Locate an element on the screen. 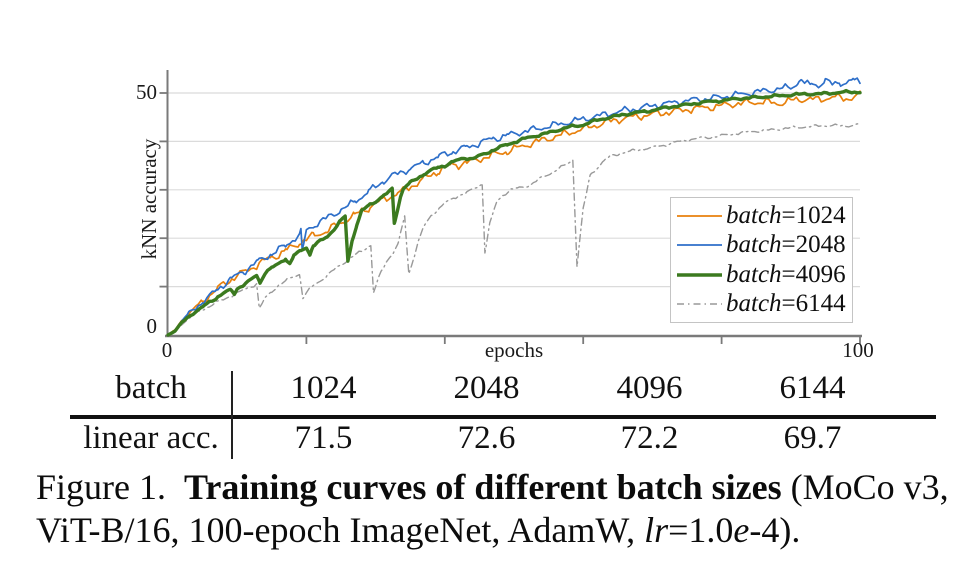 This screenshot has width=973, height=573. table-cell-batch-size: 2048 is located at coordinates (486, 388).